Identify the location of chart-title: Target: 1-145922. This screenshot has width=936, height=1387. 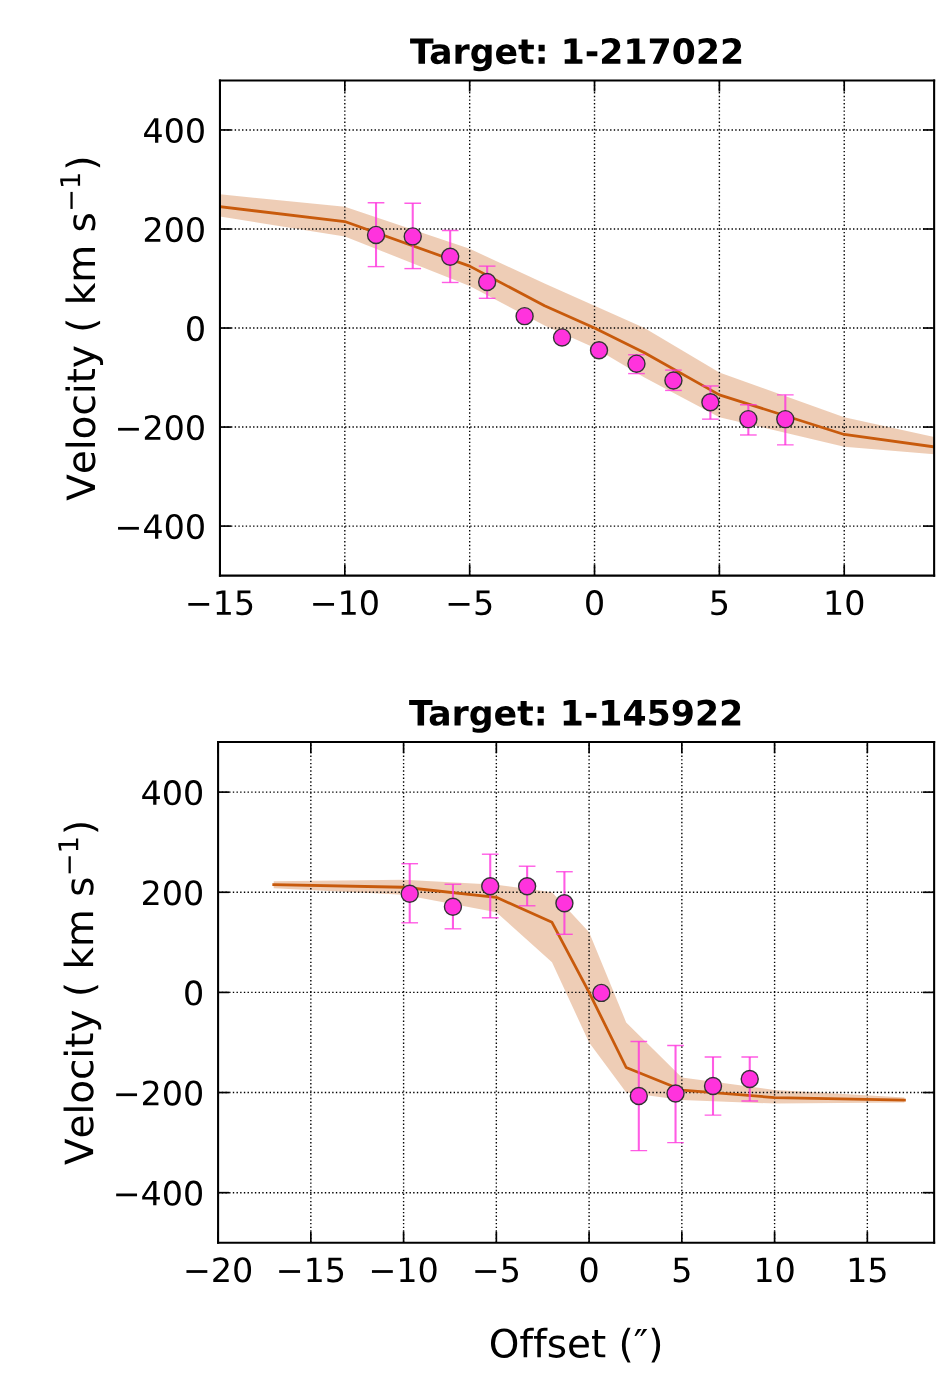
(575, 716).